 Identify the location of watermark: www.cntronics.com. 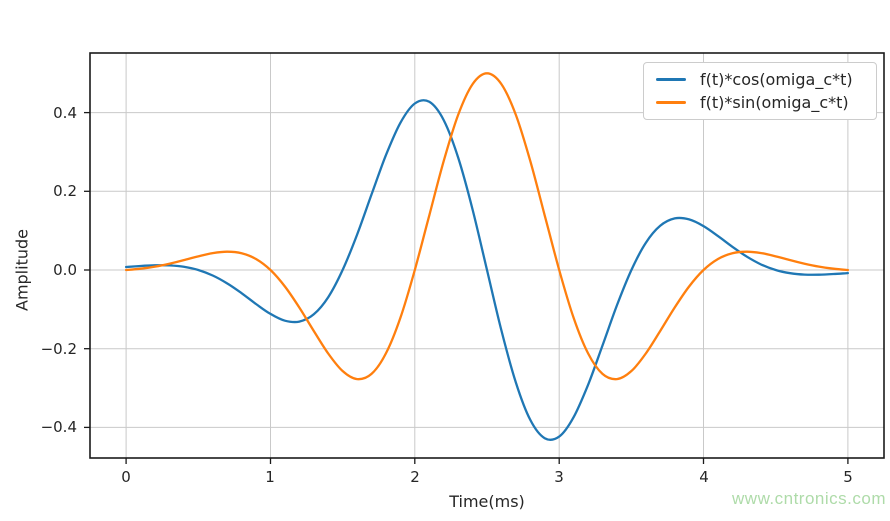
(809, 498).